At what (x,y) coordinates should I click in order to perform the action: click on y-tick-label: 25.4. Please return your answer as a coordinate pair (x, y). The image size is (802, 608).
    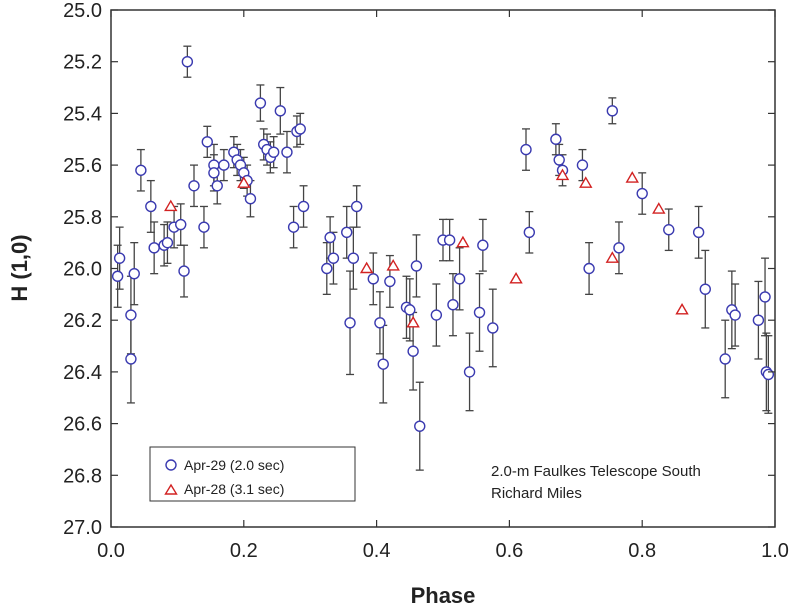
    Looking at the image, I should click on (82, 114).